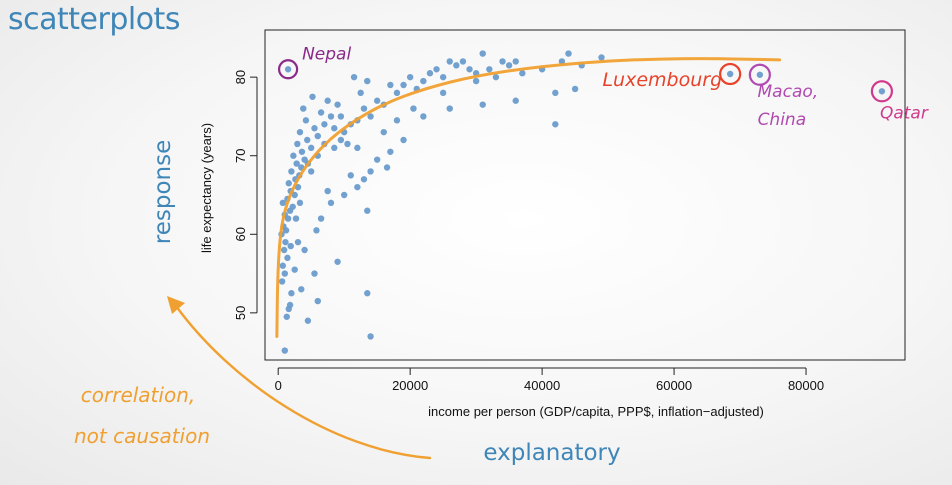 Image resolution: width=952 pixels, height=485 pixels. What do you see at coordinates (410, 385) in the screenshot?
I see `x-tick-label: 20000` at bounding box center [410, 385].